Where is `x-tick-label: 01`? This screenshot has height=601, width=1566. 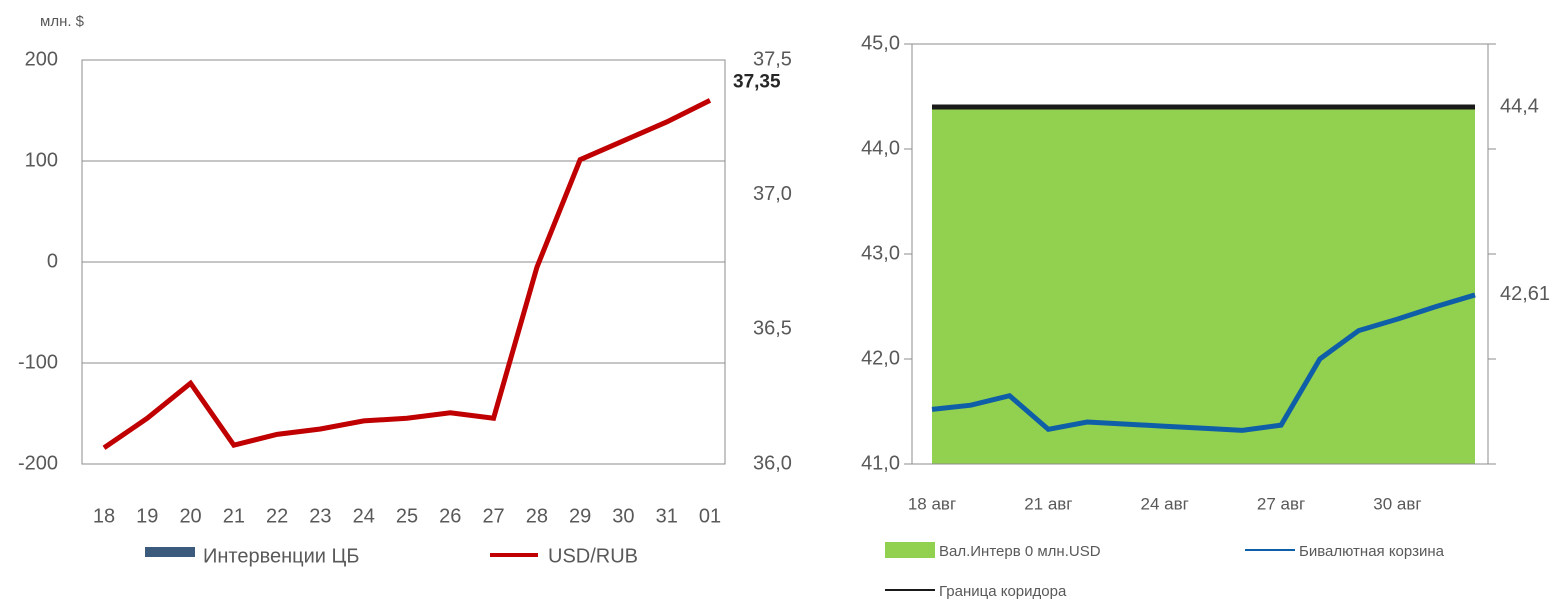 x-tick-label: 01 is located at coordinates (710, 516).